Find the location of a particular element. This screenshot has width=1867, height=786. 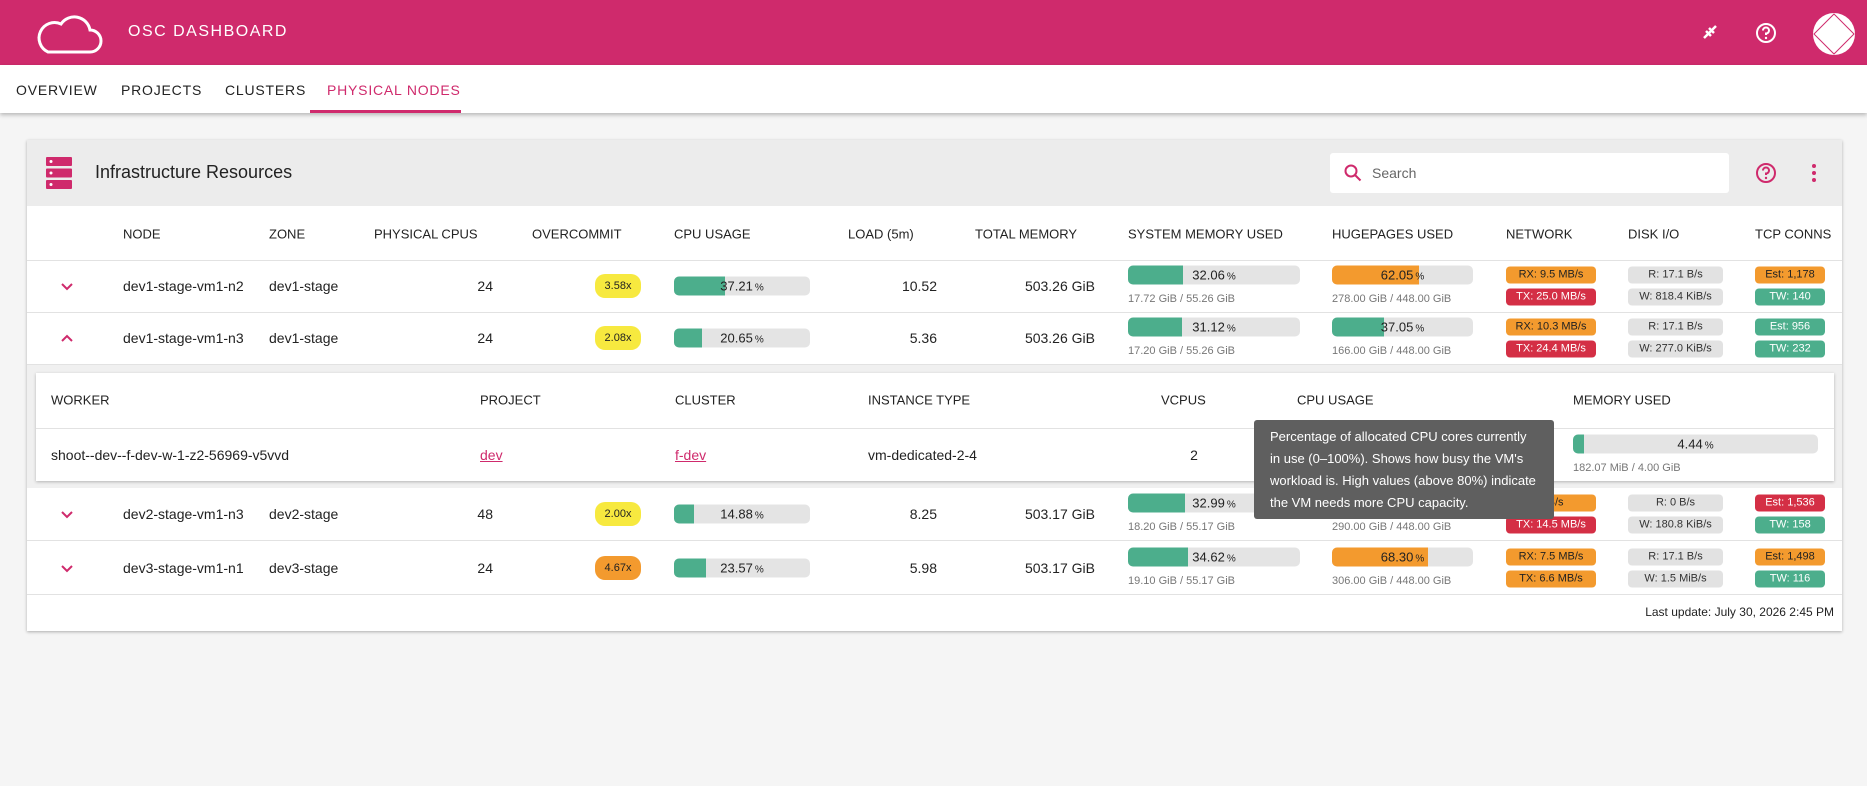

cluster-link: f-dev is located at coordinates (691, 455).